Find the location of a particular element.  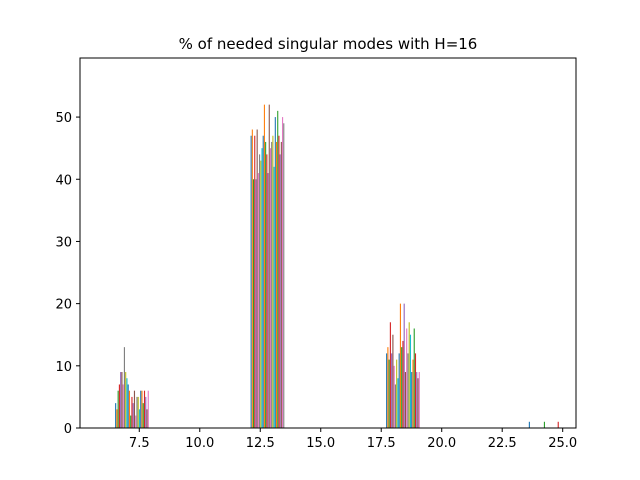

y-tick-label: 40 is located at coordinates (63, 180).